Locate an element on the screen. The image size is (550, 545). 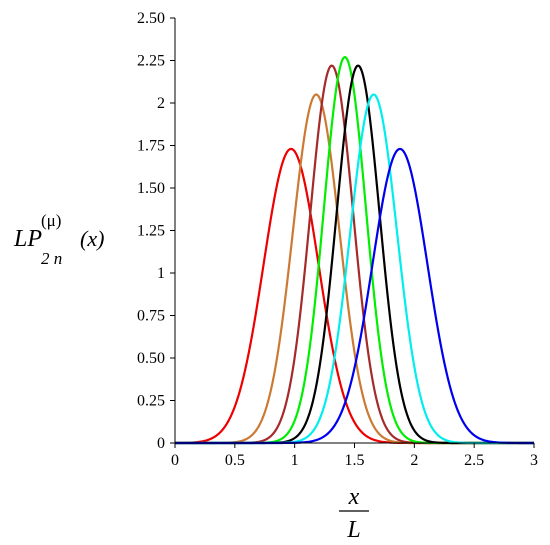
y-label-main: LP is located at coordinates (27, 239).